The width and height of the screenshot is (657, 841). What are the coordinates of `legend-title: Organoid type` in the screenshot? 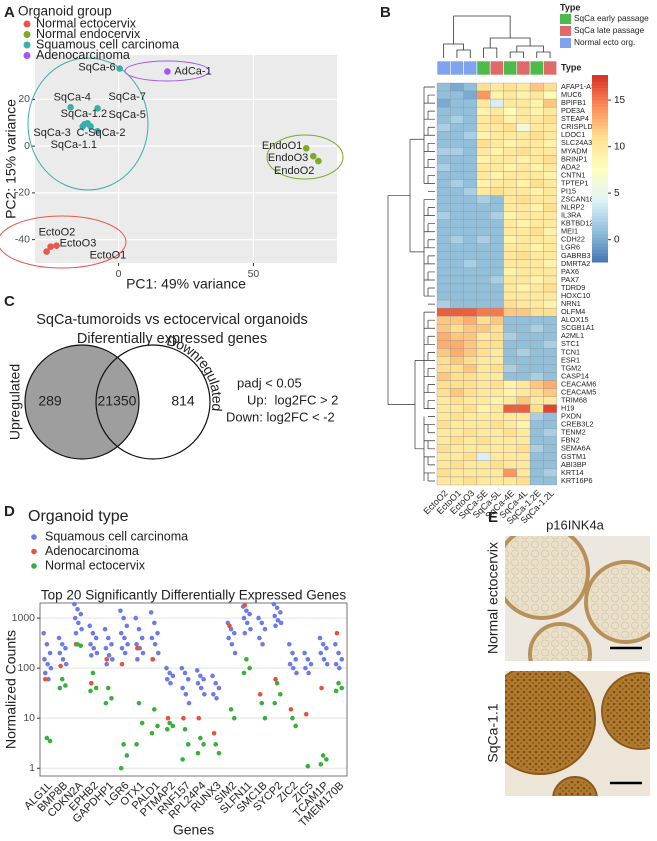 It's located at (78, 516).